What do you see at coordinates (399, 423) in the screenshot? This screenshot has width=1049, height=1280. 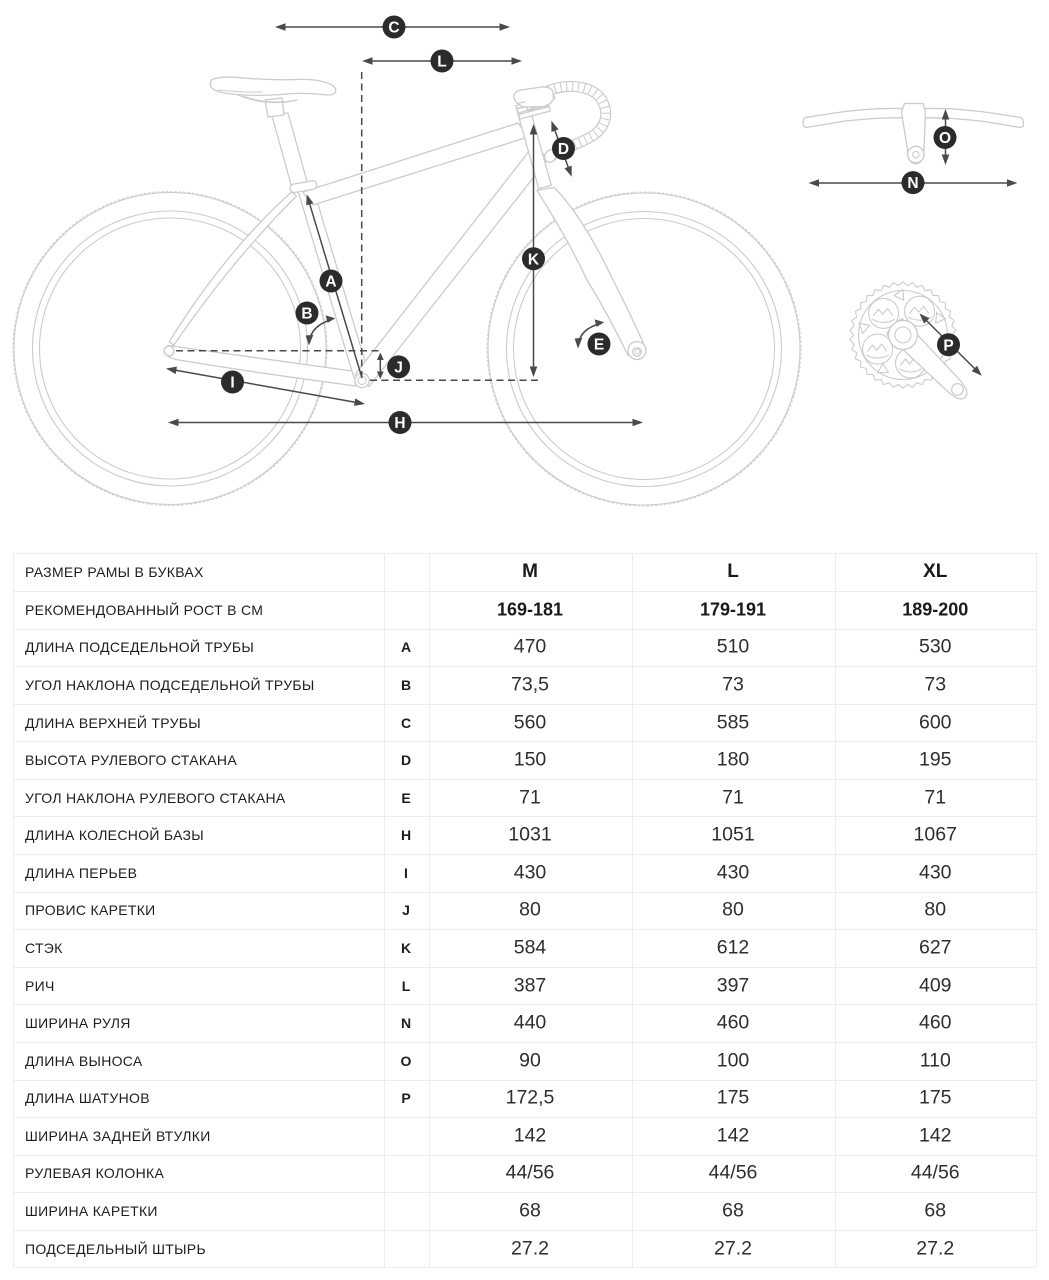 I see `svg-text: H` at bounding box center [399, 423].